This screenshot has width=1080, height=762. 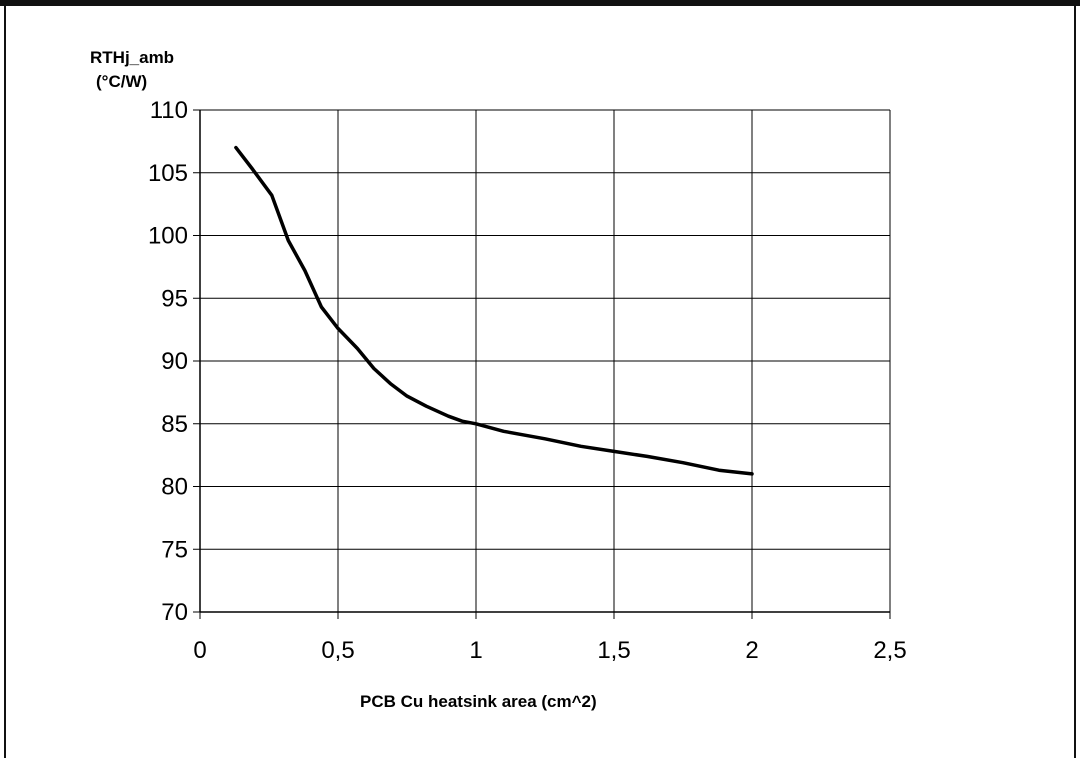 What do you see at coordinates (475, 650) in the screenshot?
I see `x-tick-label: 1` at bounding box center [475, 650].